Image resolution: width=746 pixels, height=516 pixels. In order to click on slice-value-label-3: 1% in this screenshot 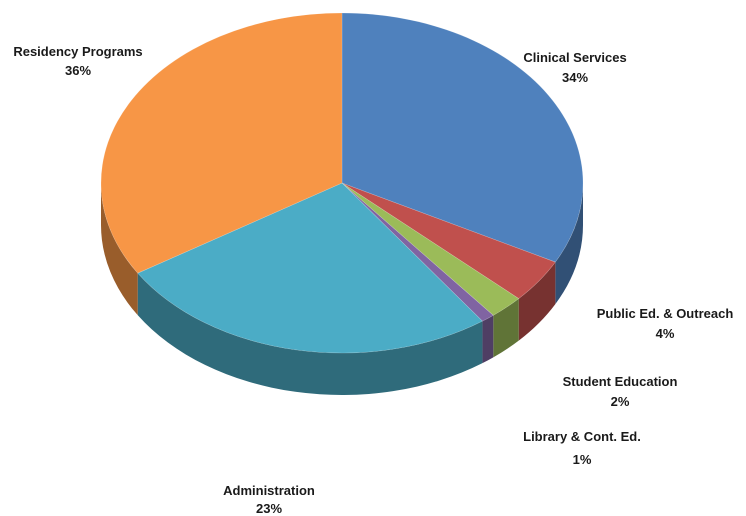, I will do `click(582, 459)`.